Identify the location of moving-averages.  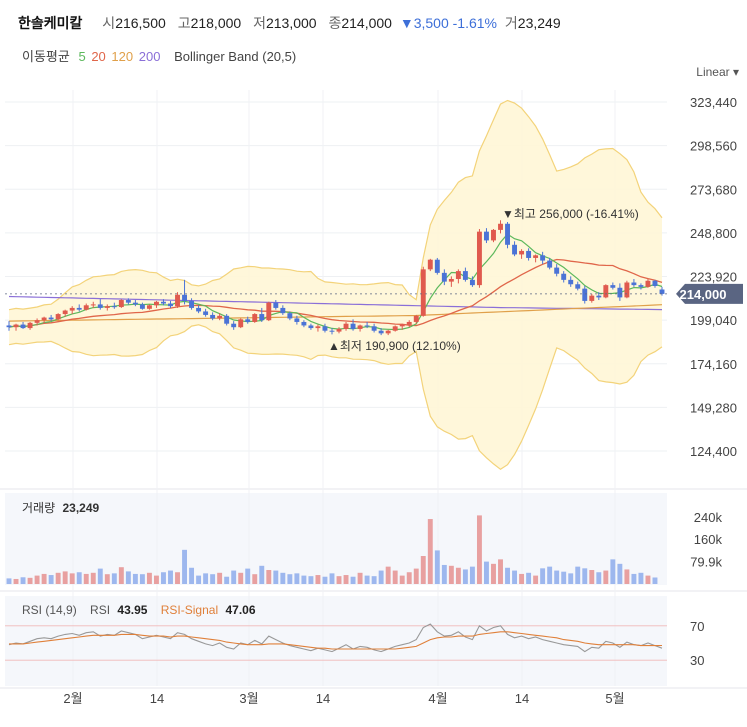
(335, 282).